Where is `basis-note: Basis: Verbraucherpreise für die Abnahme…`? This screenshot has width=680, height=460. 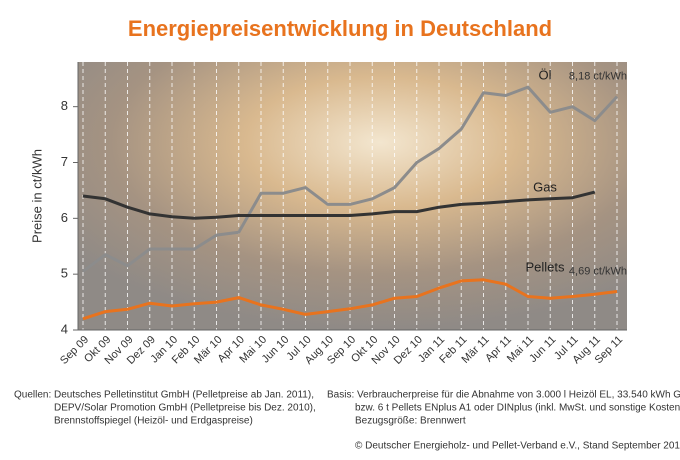
basis-note: Basis: Verbraucherpreise für die Abnahme… is located at coordinates (503, 395).